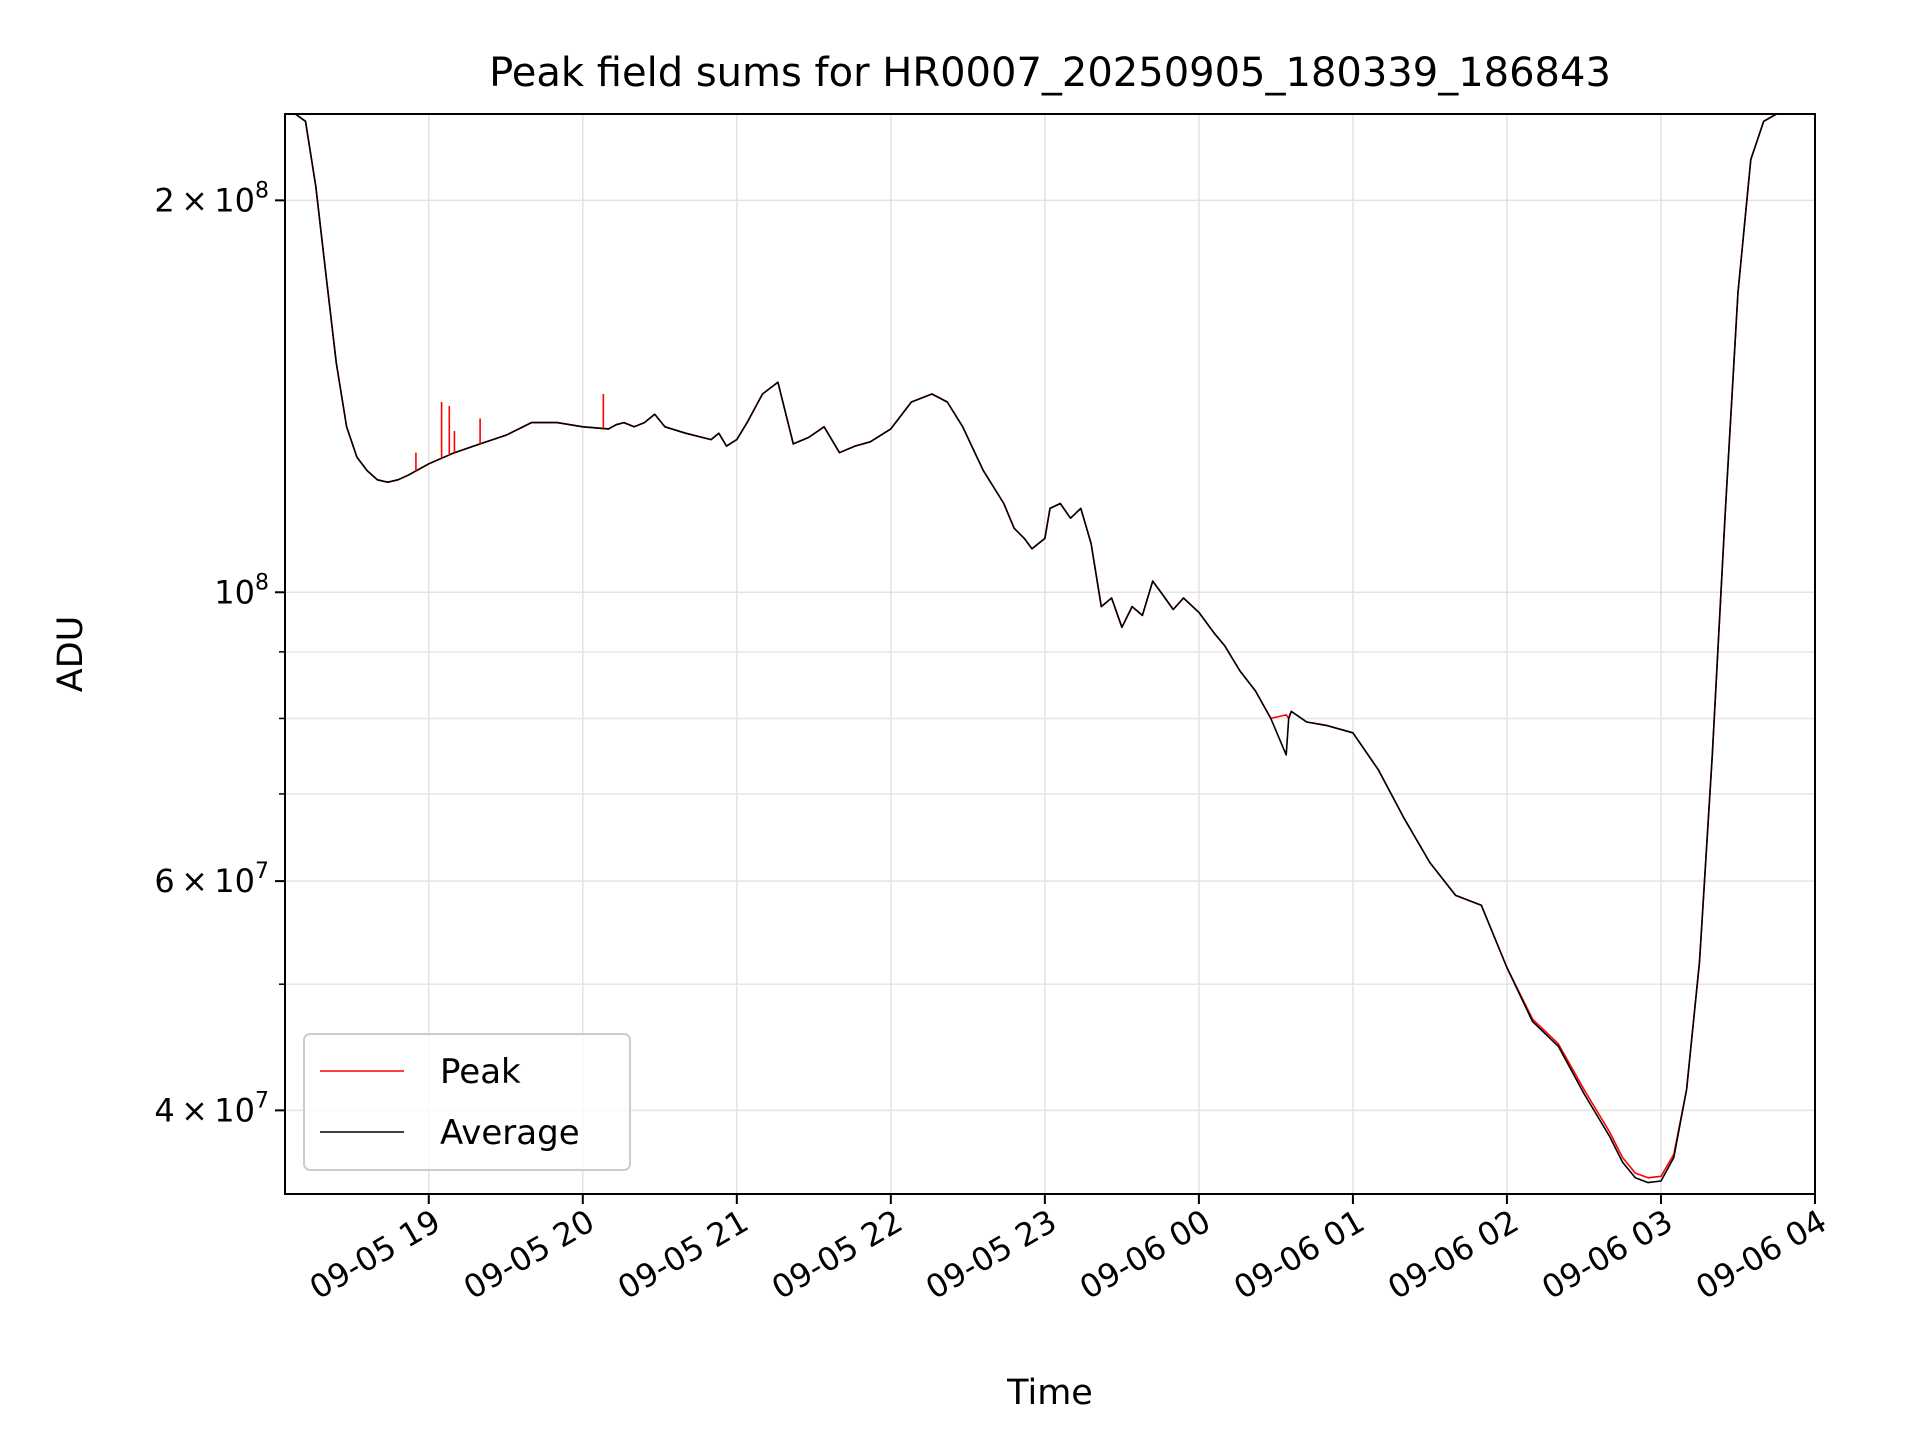  Describe the element at coordinates (510, 1133) in the screenshot. I see `legend-label-average: Average` at that location.